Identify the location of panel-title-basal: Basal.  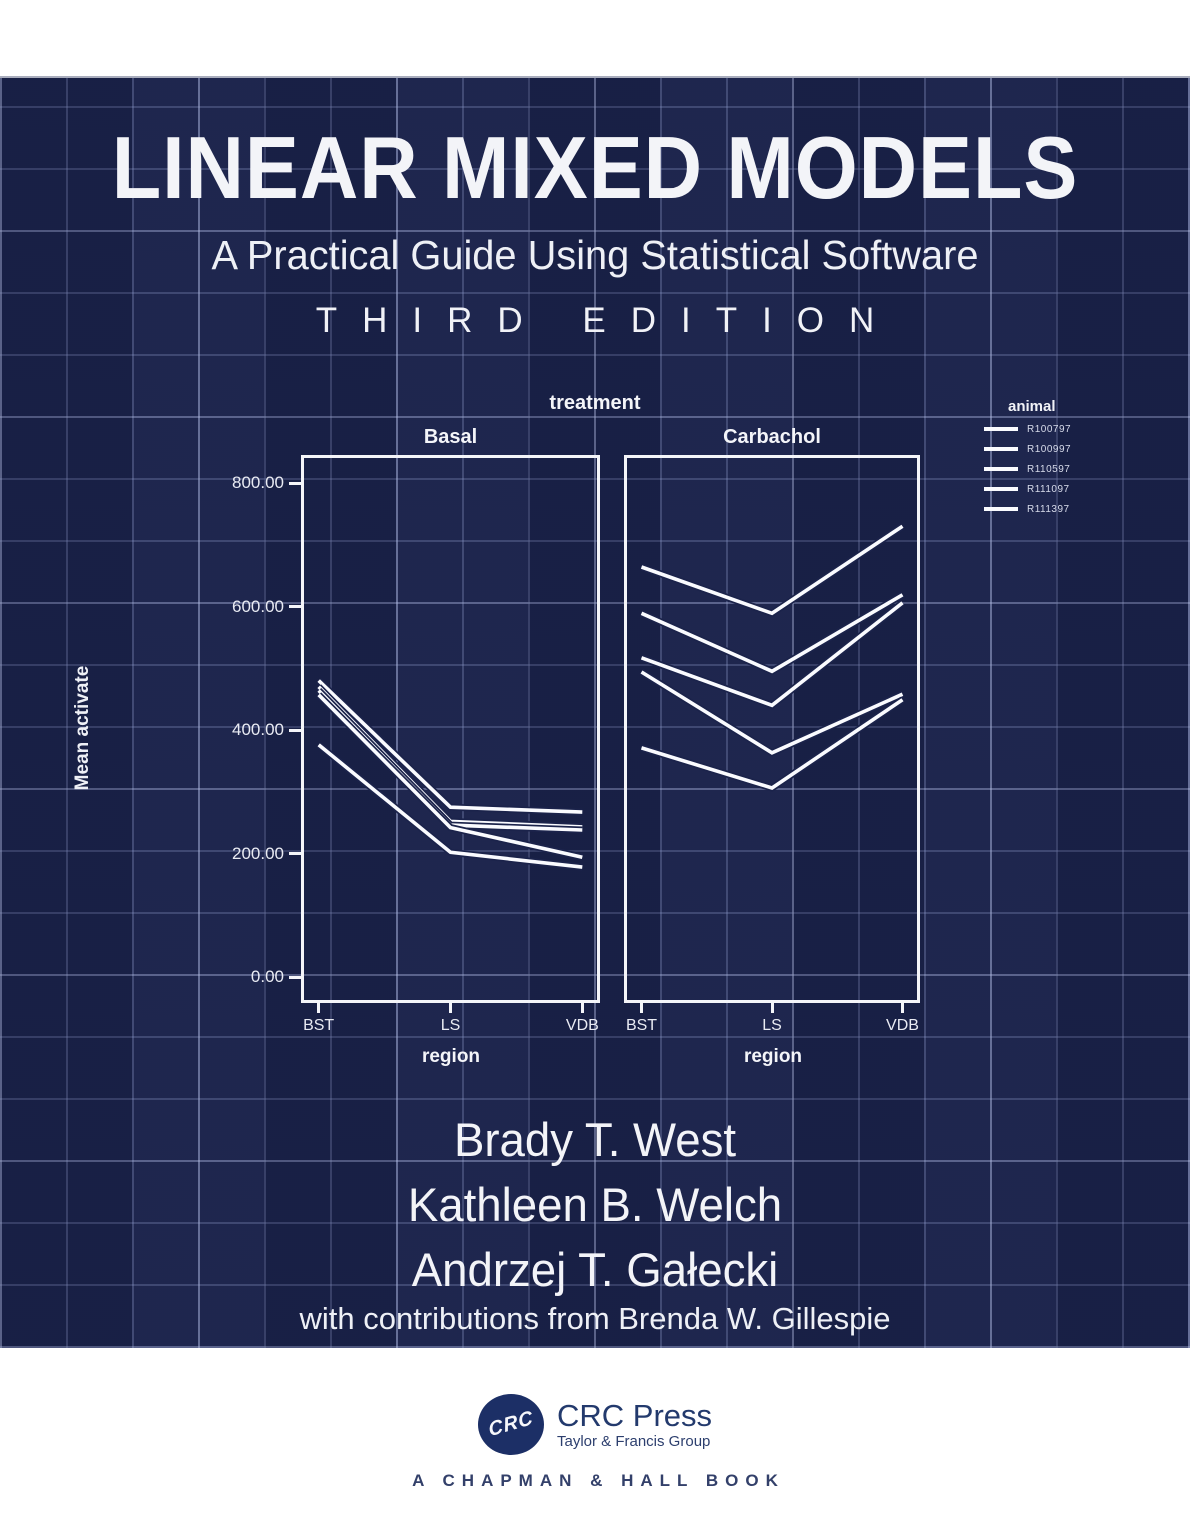
(450, 437).